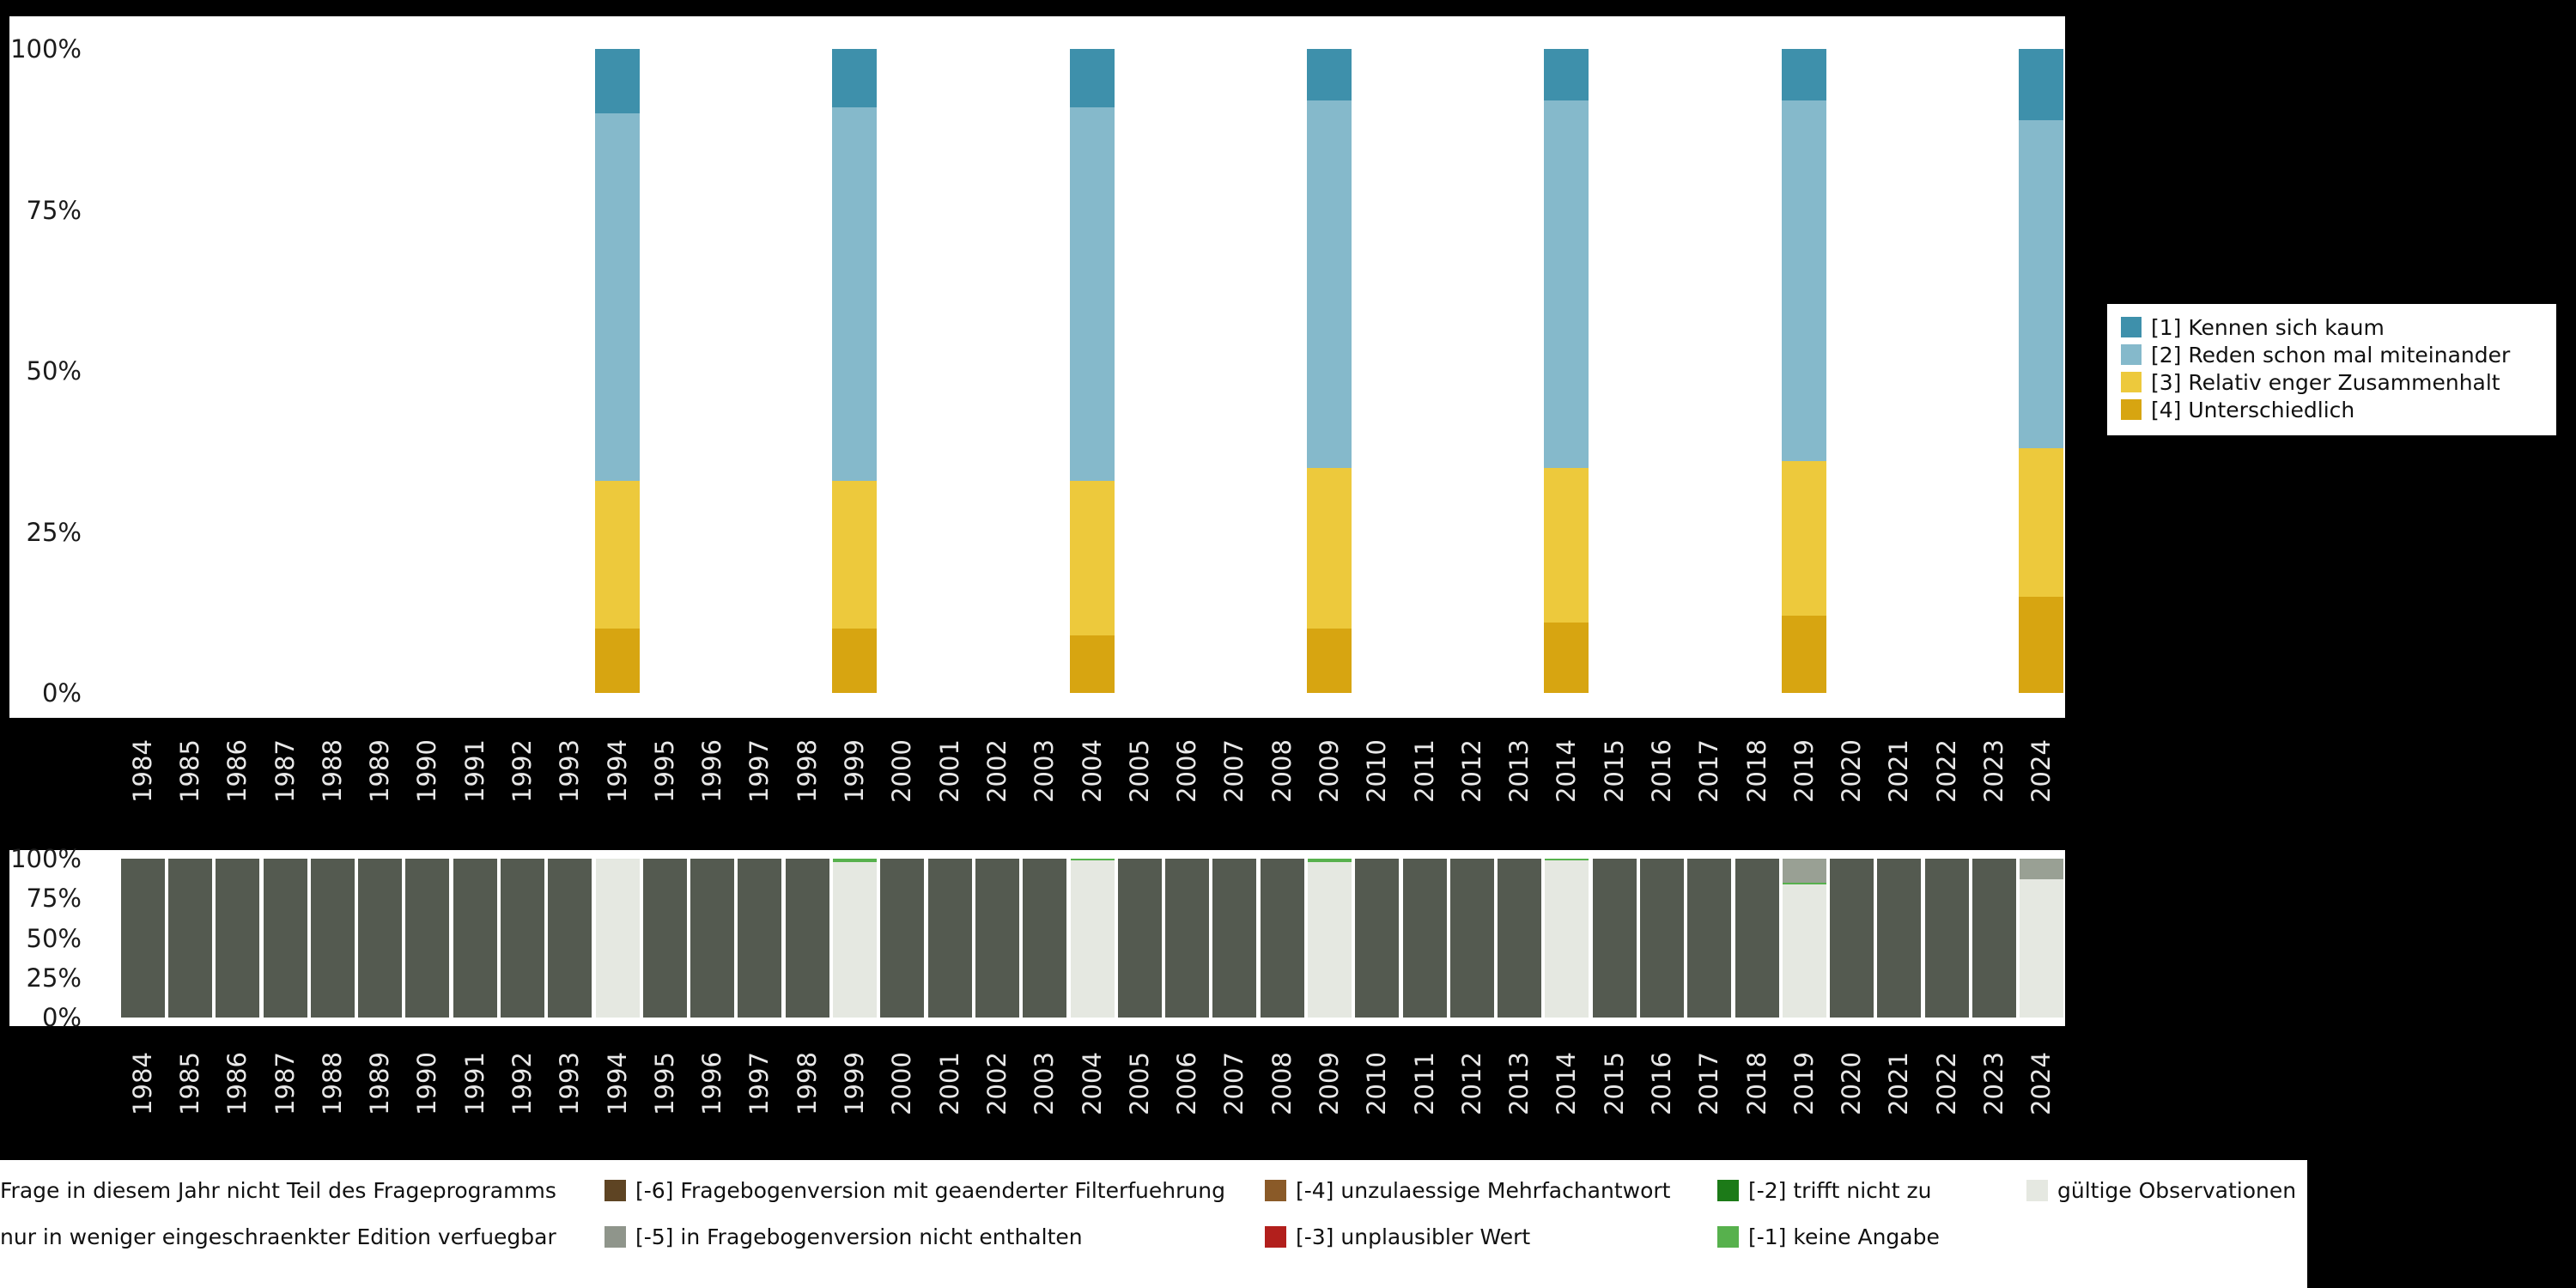 This screenshot has height=1288, width=2576. Describe the element at coordinates (2332, 355) in the screenshot. I see `main-legend-item: [2] Reden schon mal miteinander` at that location.